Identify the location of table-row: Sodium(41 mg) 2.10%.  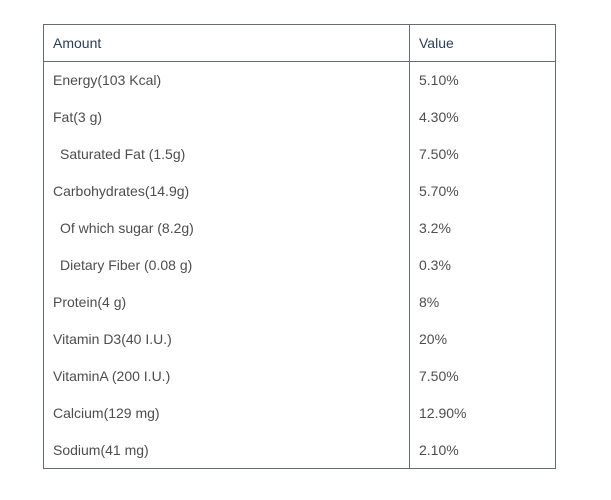
(299, 450).